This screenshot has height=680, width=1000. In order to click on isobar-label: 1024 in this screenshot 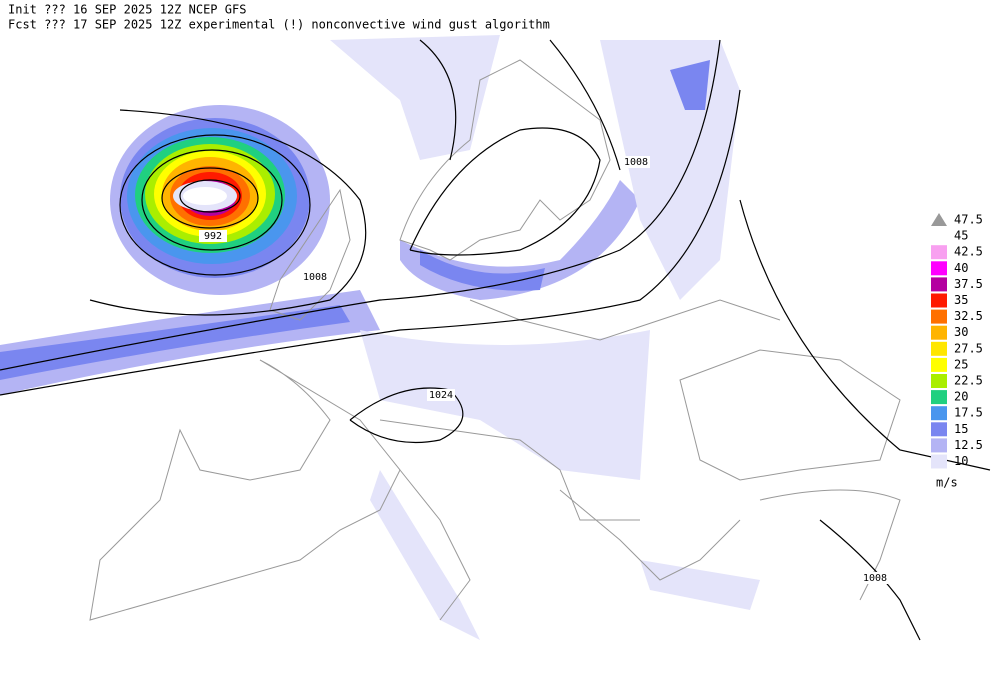, I will do `click(441, 395)`.